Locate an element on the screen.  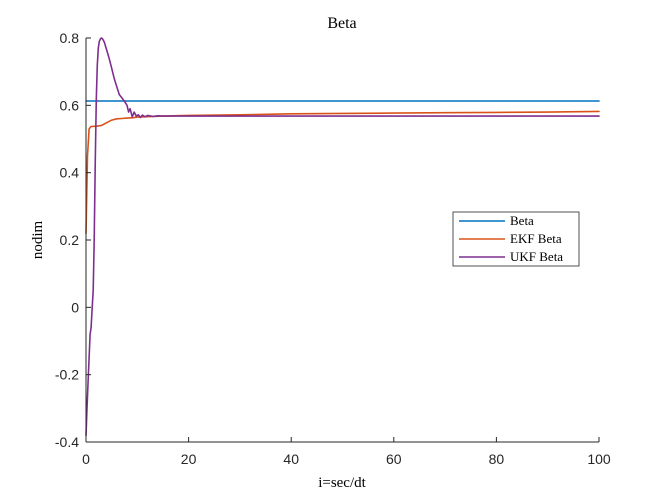
y-tick-label: 0.8 is located at coordinates (70, 38).